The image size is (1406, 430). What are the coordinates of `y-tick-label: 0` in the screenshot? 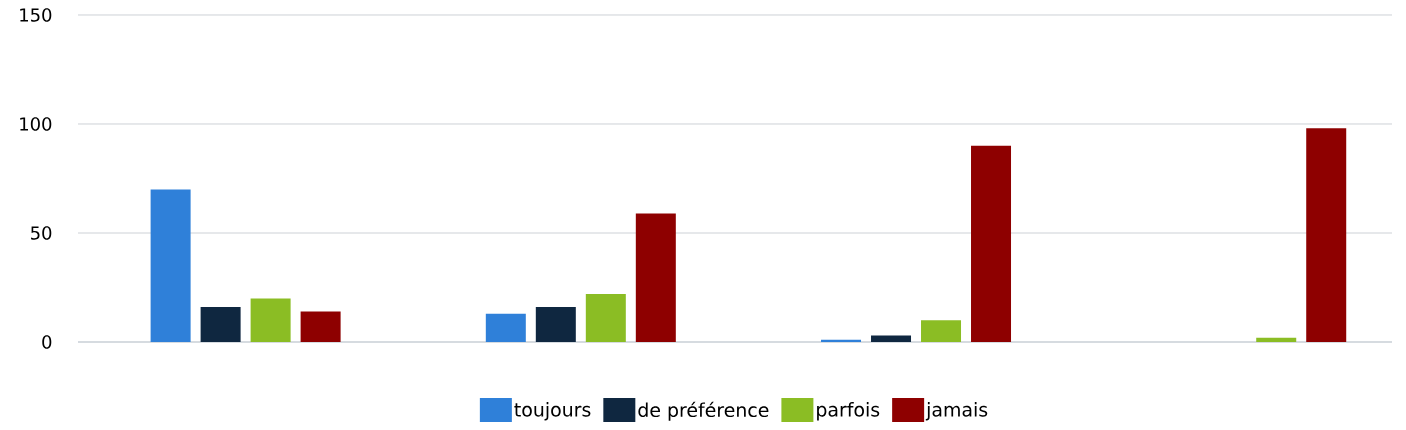 It's located at (47, 342).